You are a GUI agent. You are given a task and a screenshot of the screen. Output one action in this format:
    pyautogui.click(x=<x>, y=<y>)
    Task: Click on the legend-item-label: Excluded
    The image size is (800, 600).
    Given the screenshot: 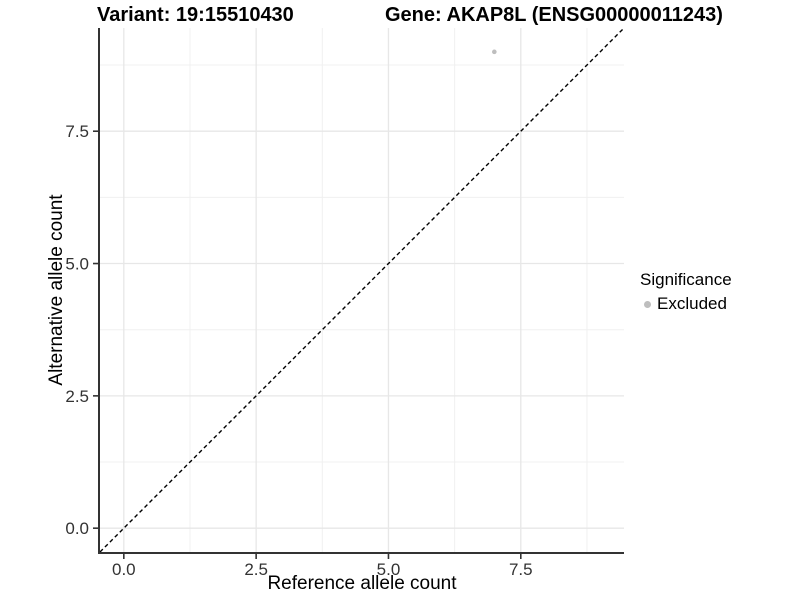 What is the action you would take?
    pyautogui.click(x=692, y=303)
    